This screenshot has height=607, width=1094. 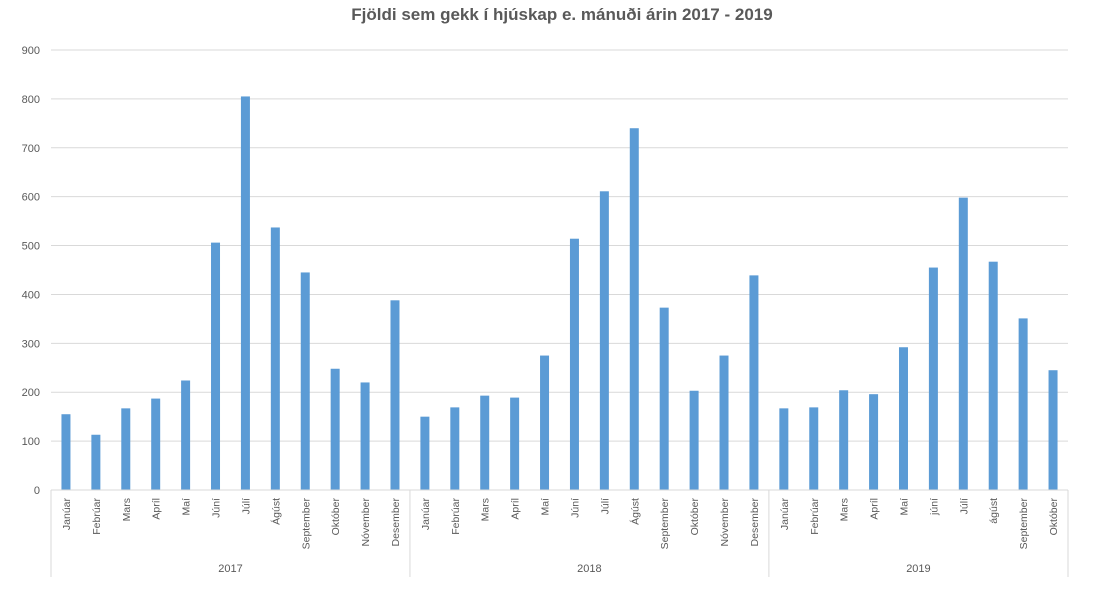 What do you see at coordinates (230, 569) in the screenshot?
I see `year-group-label: 2017` at bounding box center [230, 569].